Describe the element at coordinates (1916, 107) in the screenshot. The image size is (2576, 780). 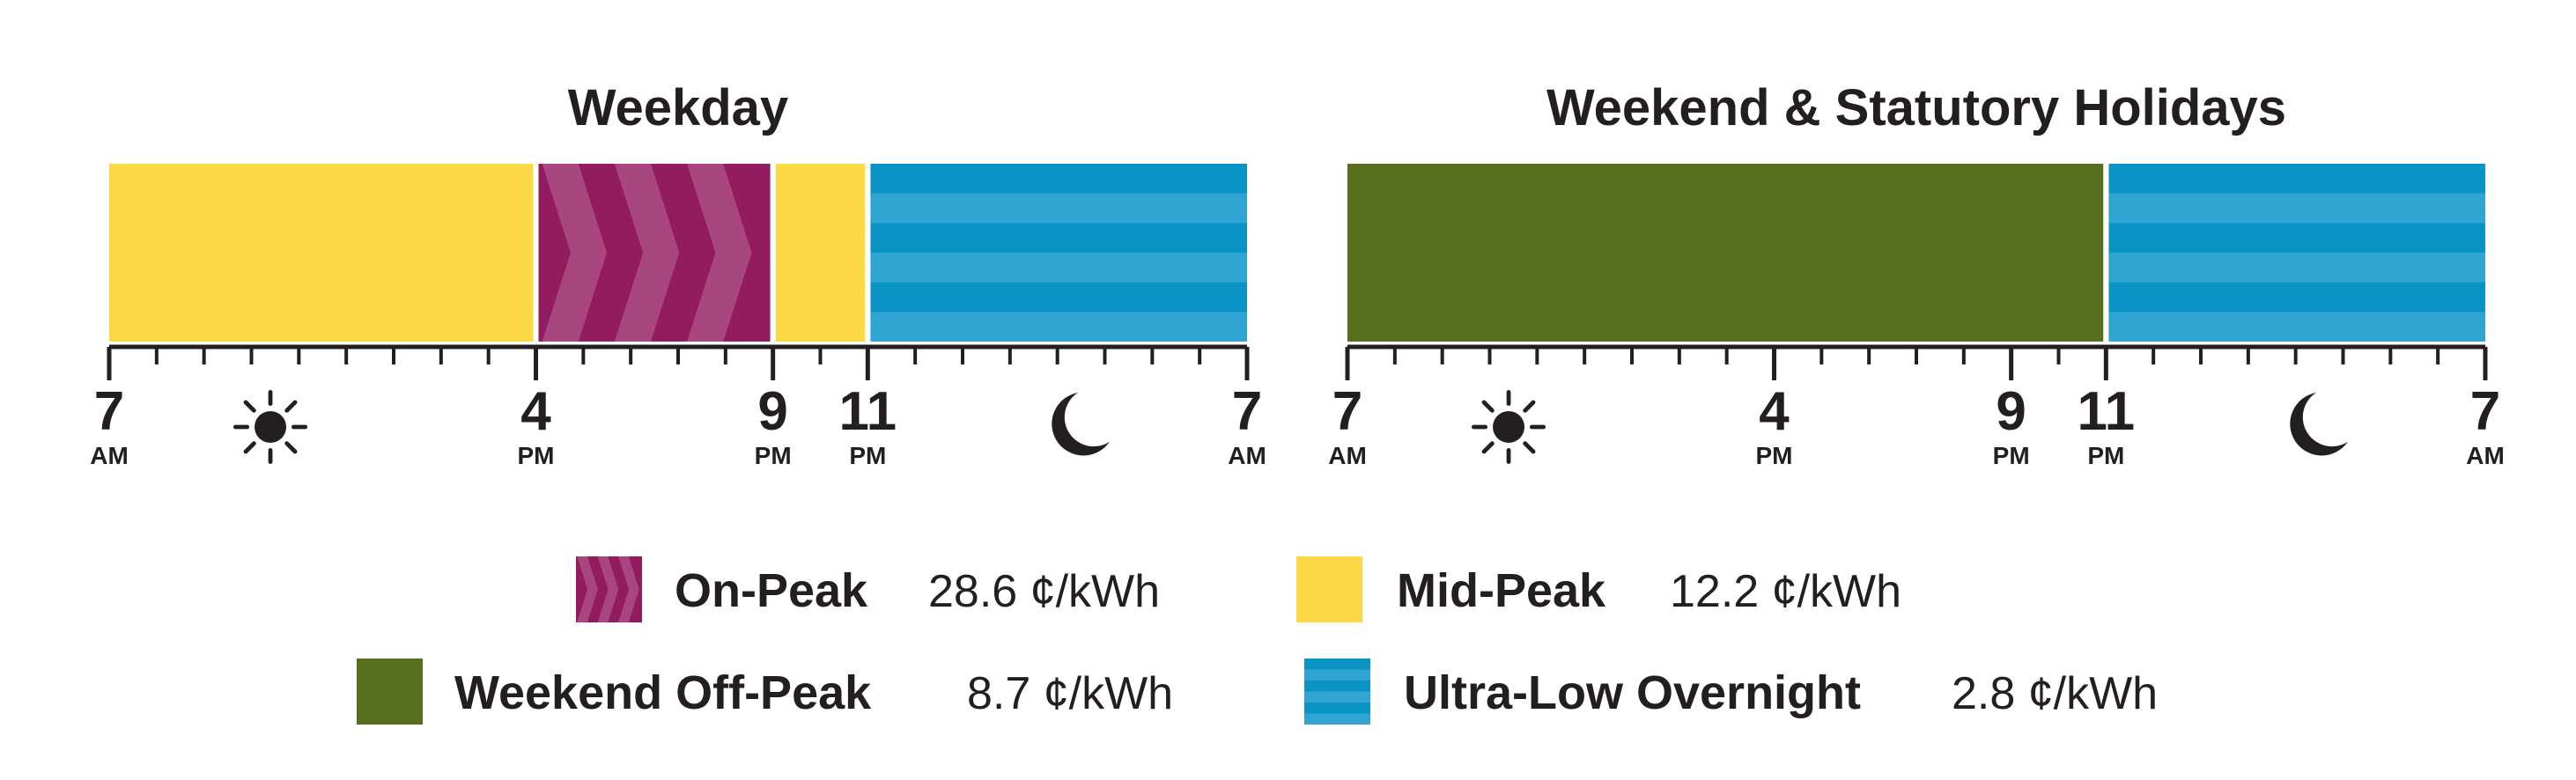
I see `panel-title: Weekend & Statutory Holidays` at that location.